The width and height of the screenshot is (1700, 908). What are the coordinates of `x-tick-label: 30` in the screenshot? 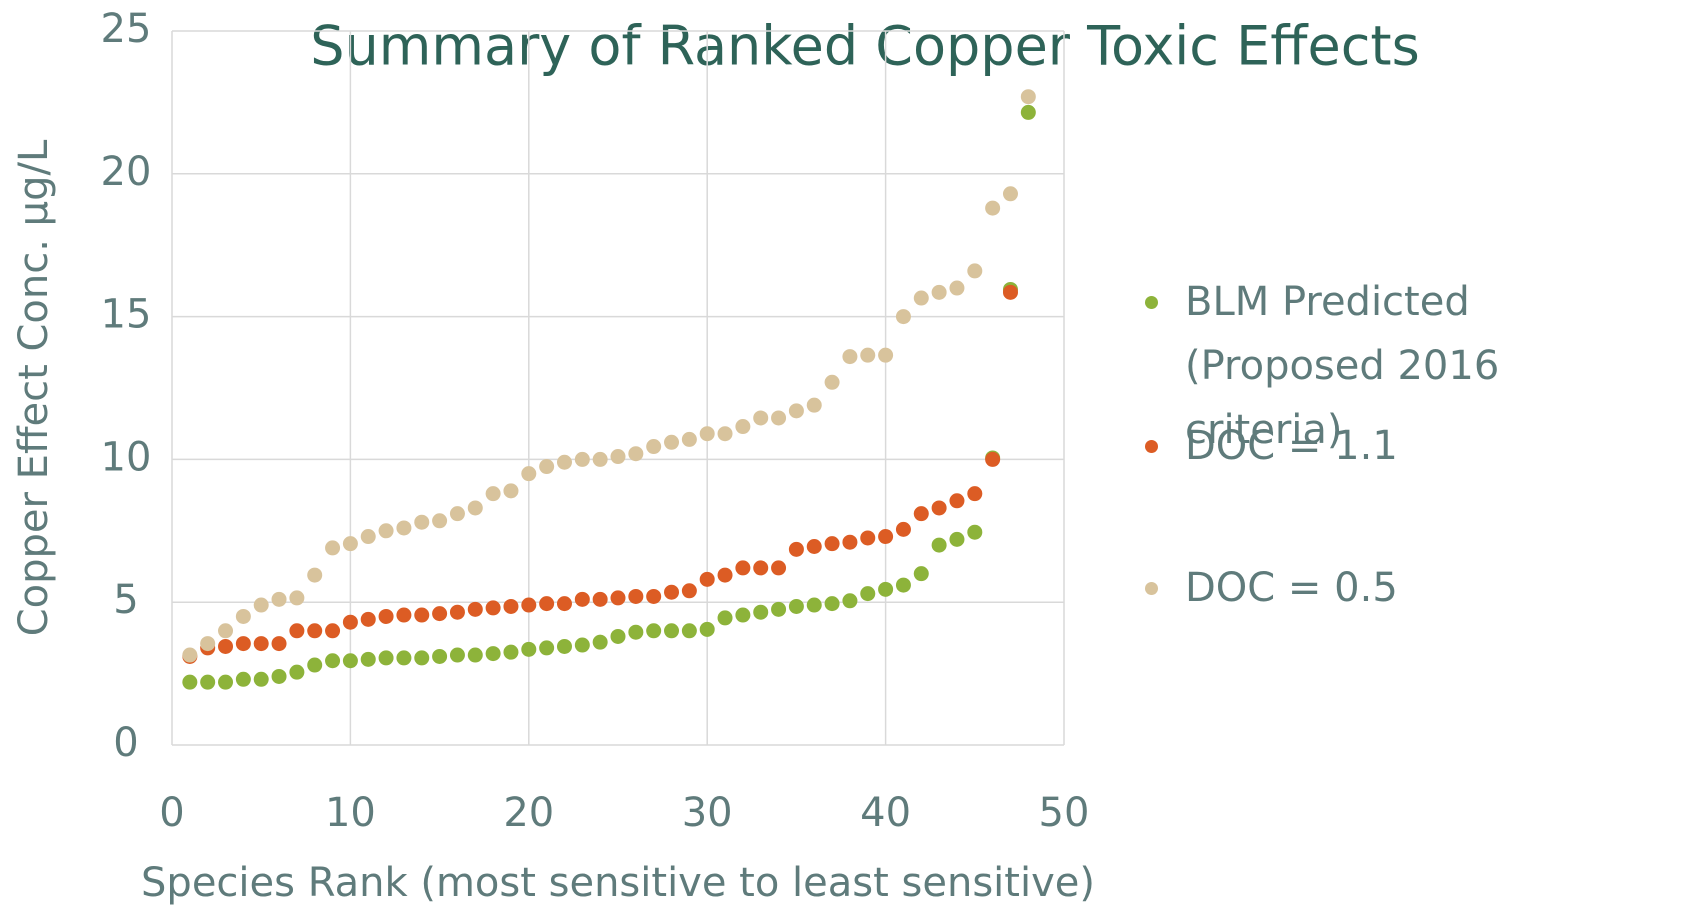 It's located at (707, 813).